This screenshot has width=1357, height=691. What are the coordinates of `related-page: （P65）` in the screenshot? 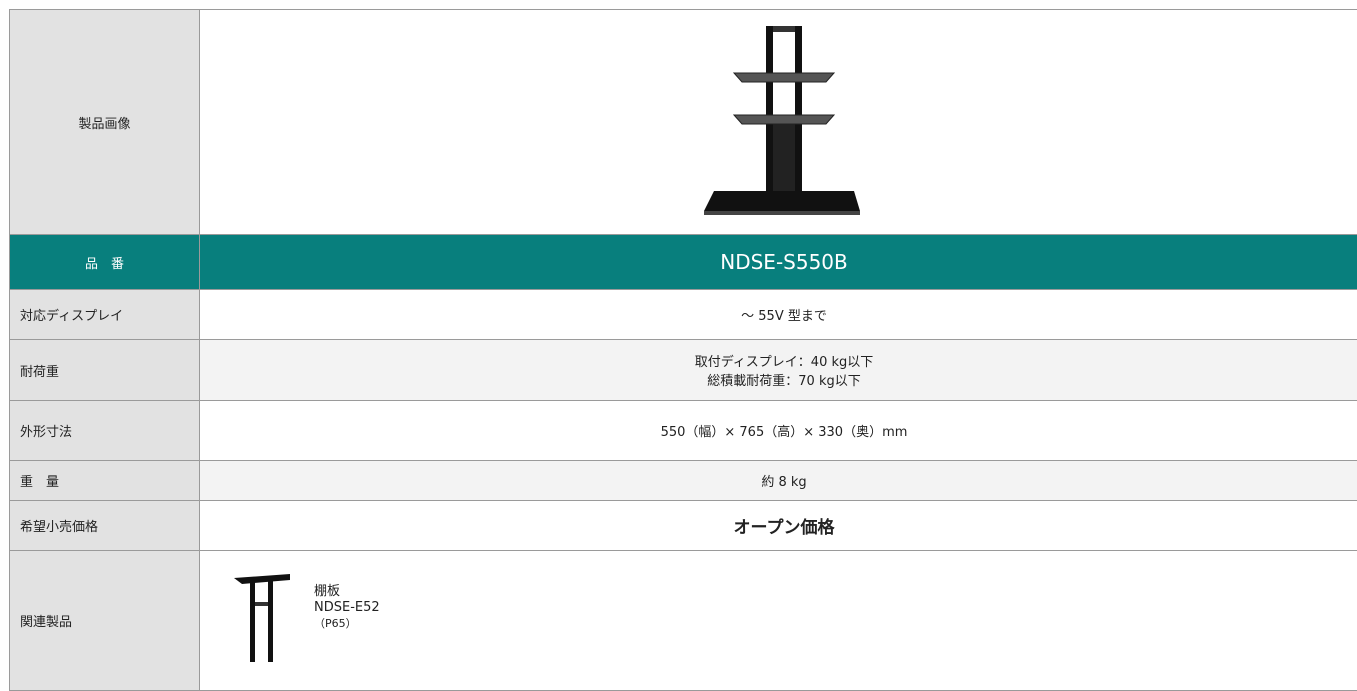 It's located at (347, 624).